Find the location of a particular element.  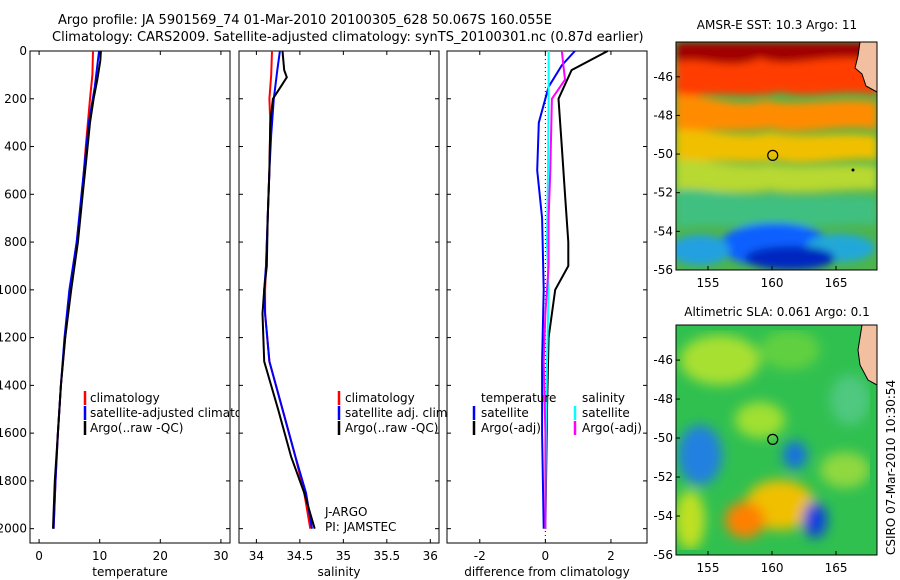

x-tick-label: 30 is located at coordinates (220, 556).